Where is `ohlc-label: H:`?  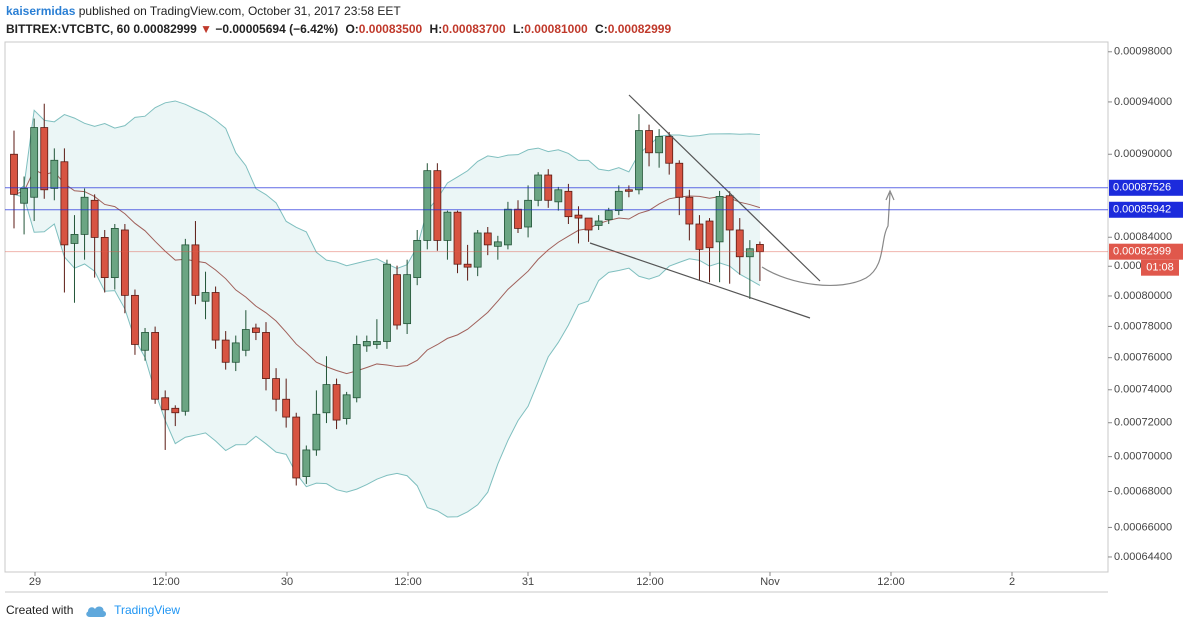
ohlc-label: H: is located at coordinates (436, 29).